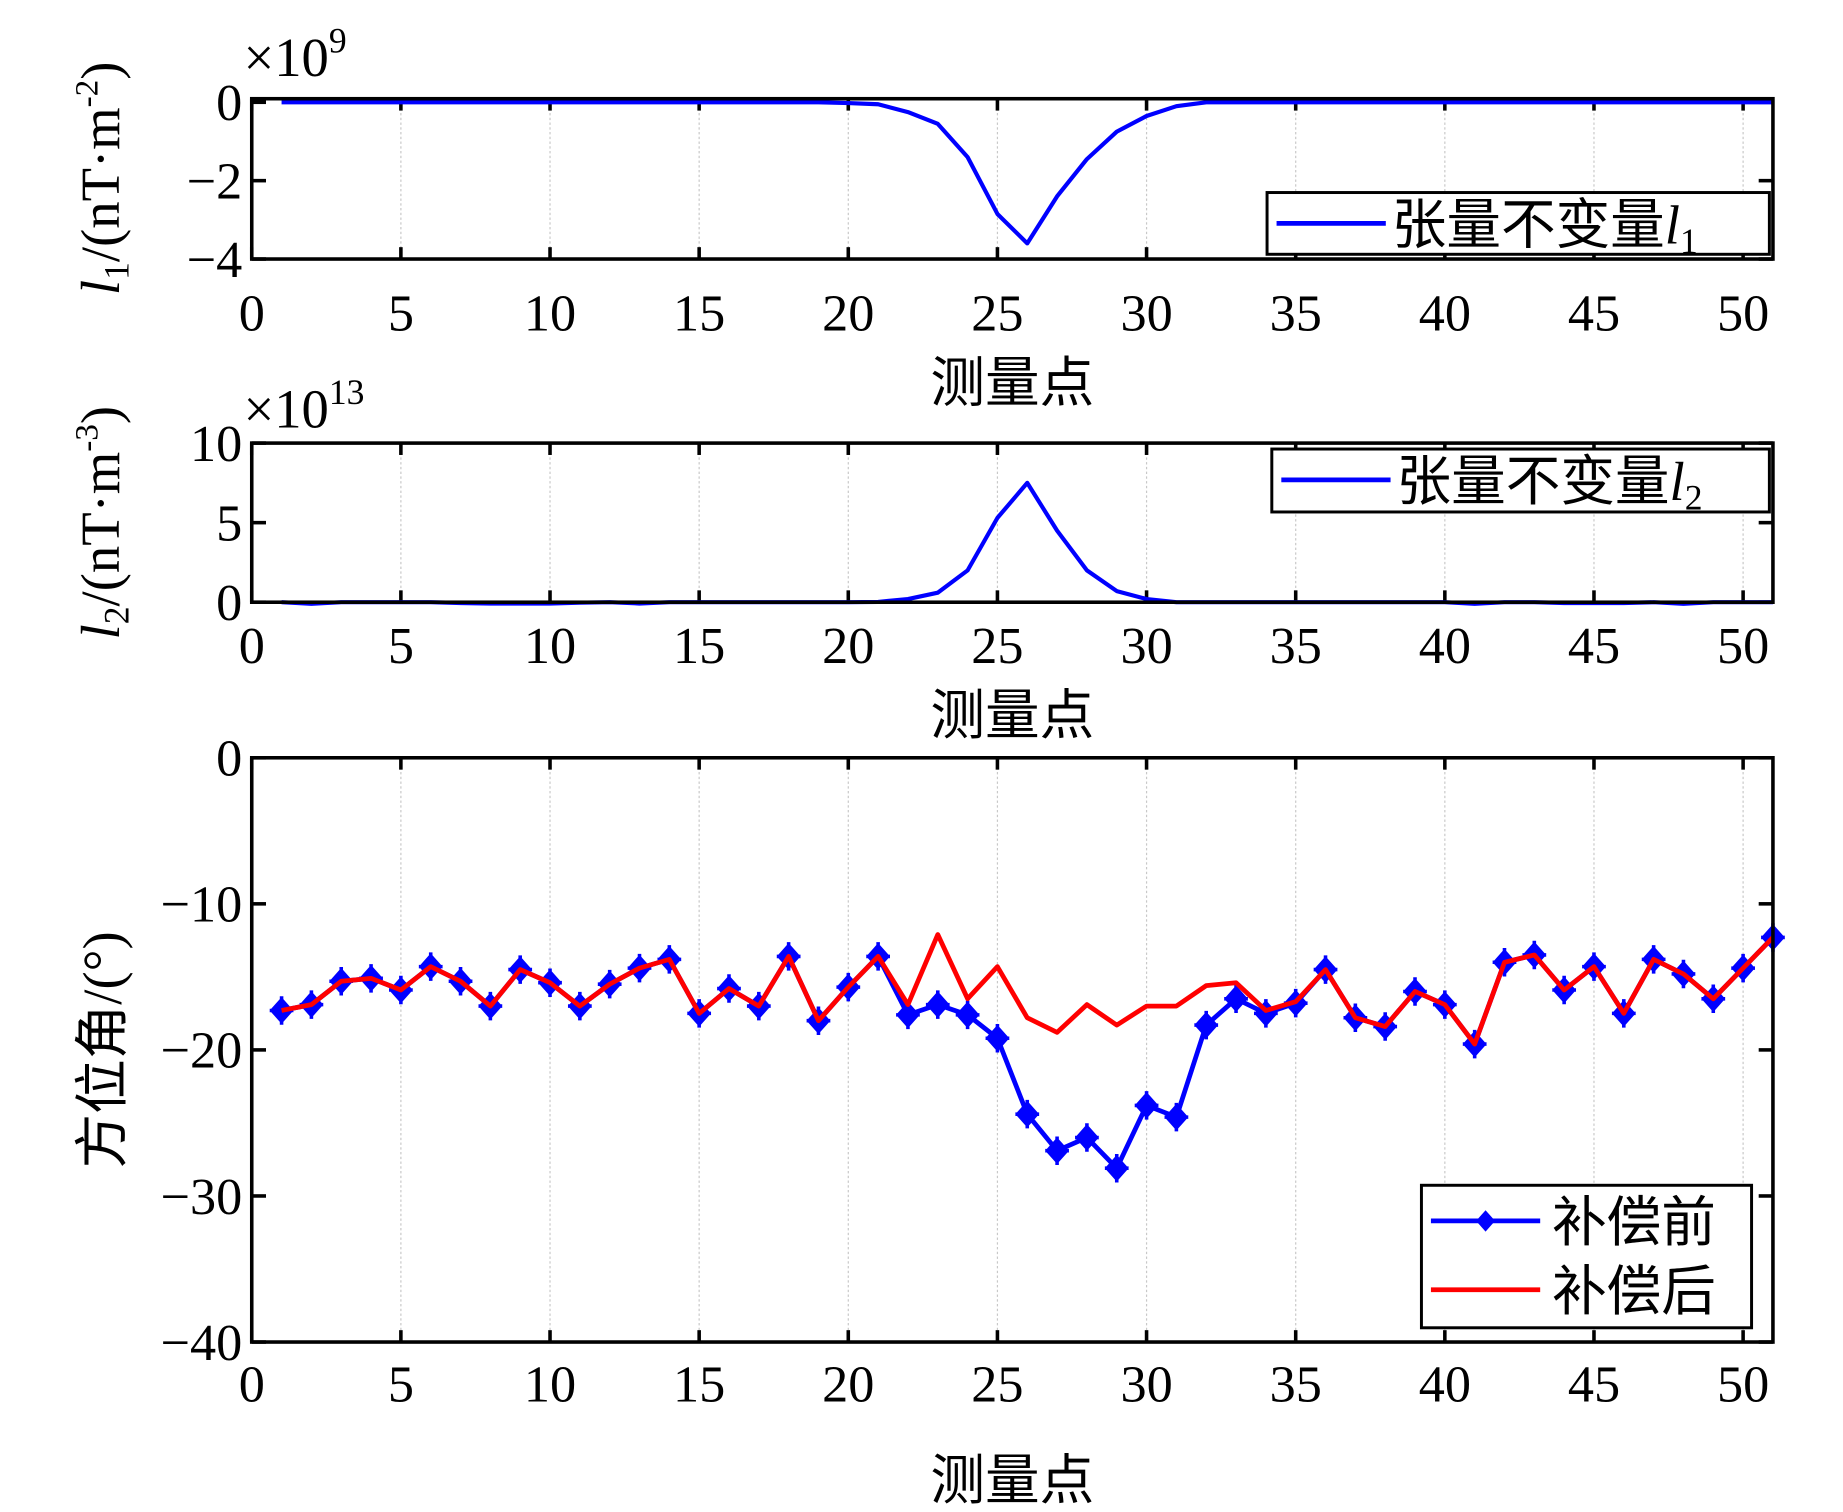  I want to click on legend-subscript: 2, so click(1694, 498).